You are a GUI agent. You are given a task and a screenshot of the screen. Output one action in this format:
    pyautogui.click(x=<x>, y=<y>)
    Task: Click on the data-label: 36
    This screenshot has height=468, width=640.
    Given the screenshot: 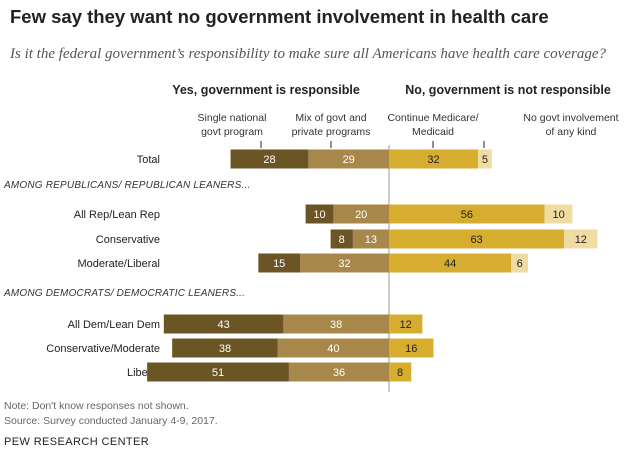 What is the action you would take?
    pyautogui.click(x=339, y=373)
    